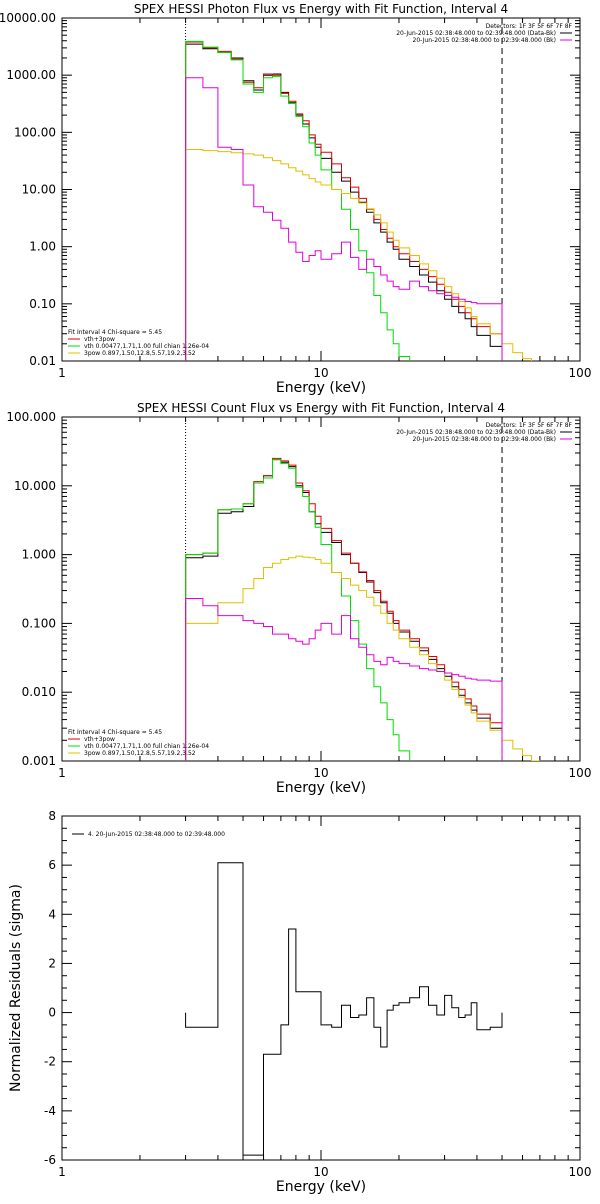 The height and width of the screenshot is (1204, 600). What do you see at coordinates (39, 692) in the screenshot?
I see `y-tick-label: 0.010` at bounding box center [39, 692].